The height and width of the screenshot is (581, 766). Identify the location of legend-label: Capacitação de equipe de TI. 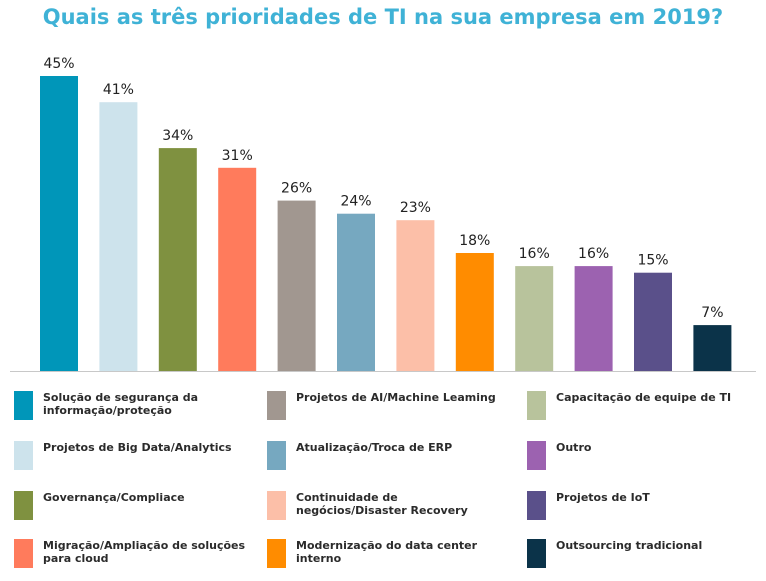
(644, 397).